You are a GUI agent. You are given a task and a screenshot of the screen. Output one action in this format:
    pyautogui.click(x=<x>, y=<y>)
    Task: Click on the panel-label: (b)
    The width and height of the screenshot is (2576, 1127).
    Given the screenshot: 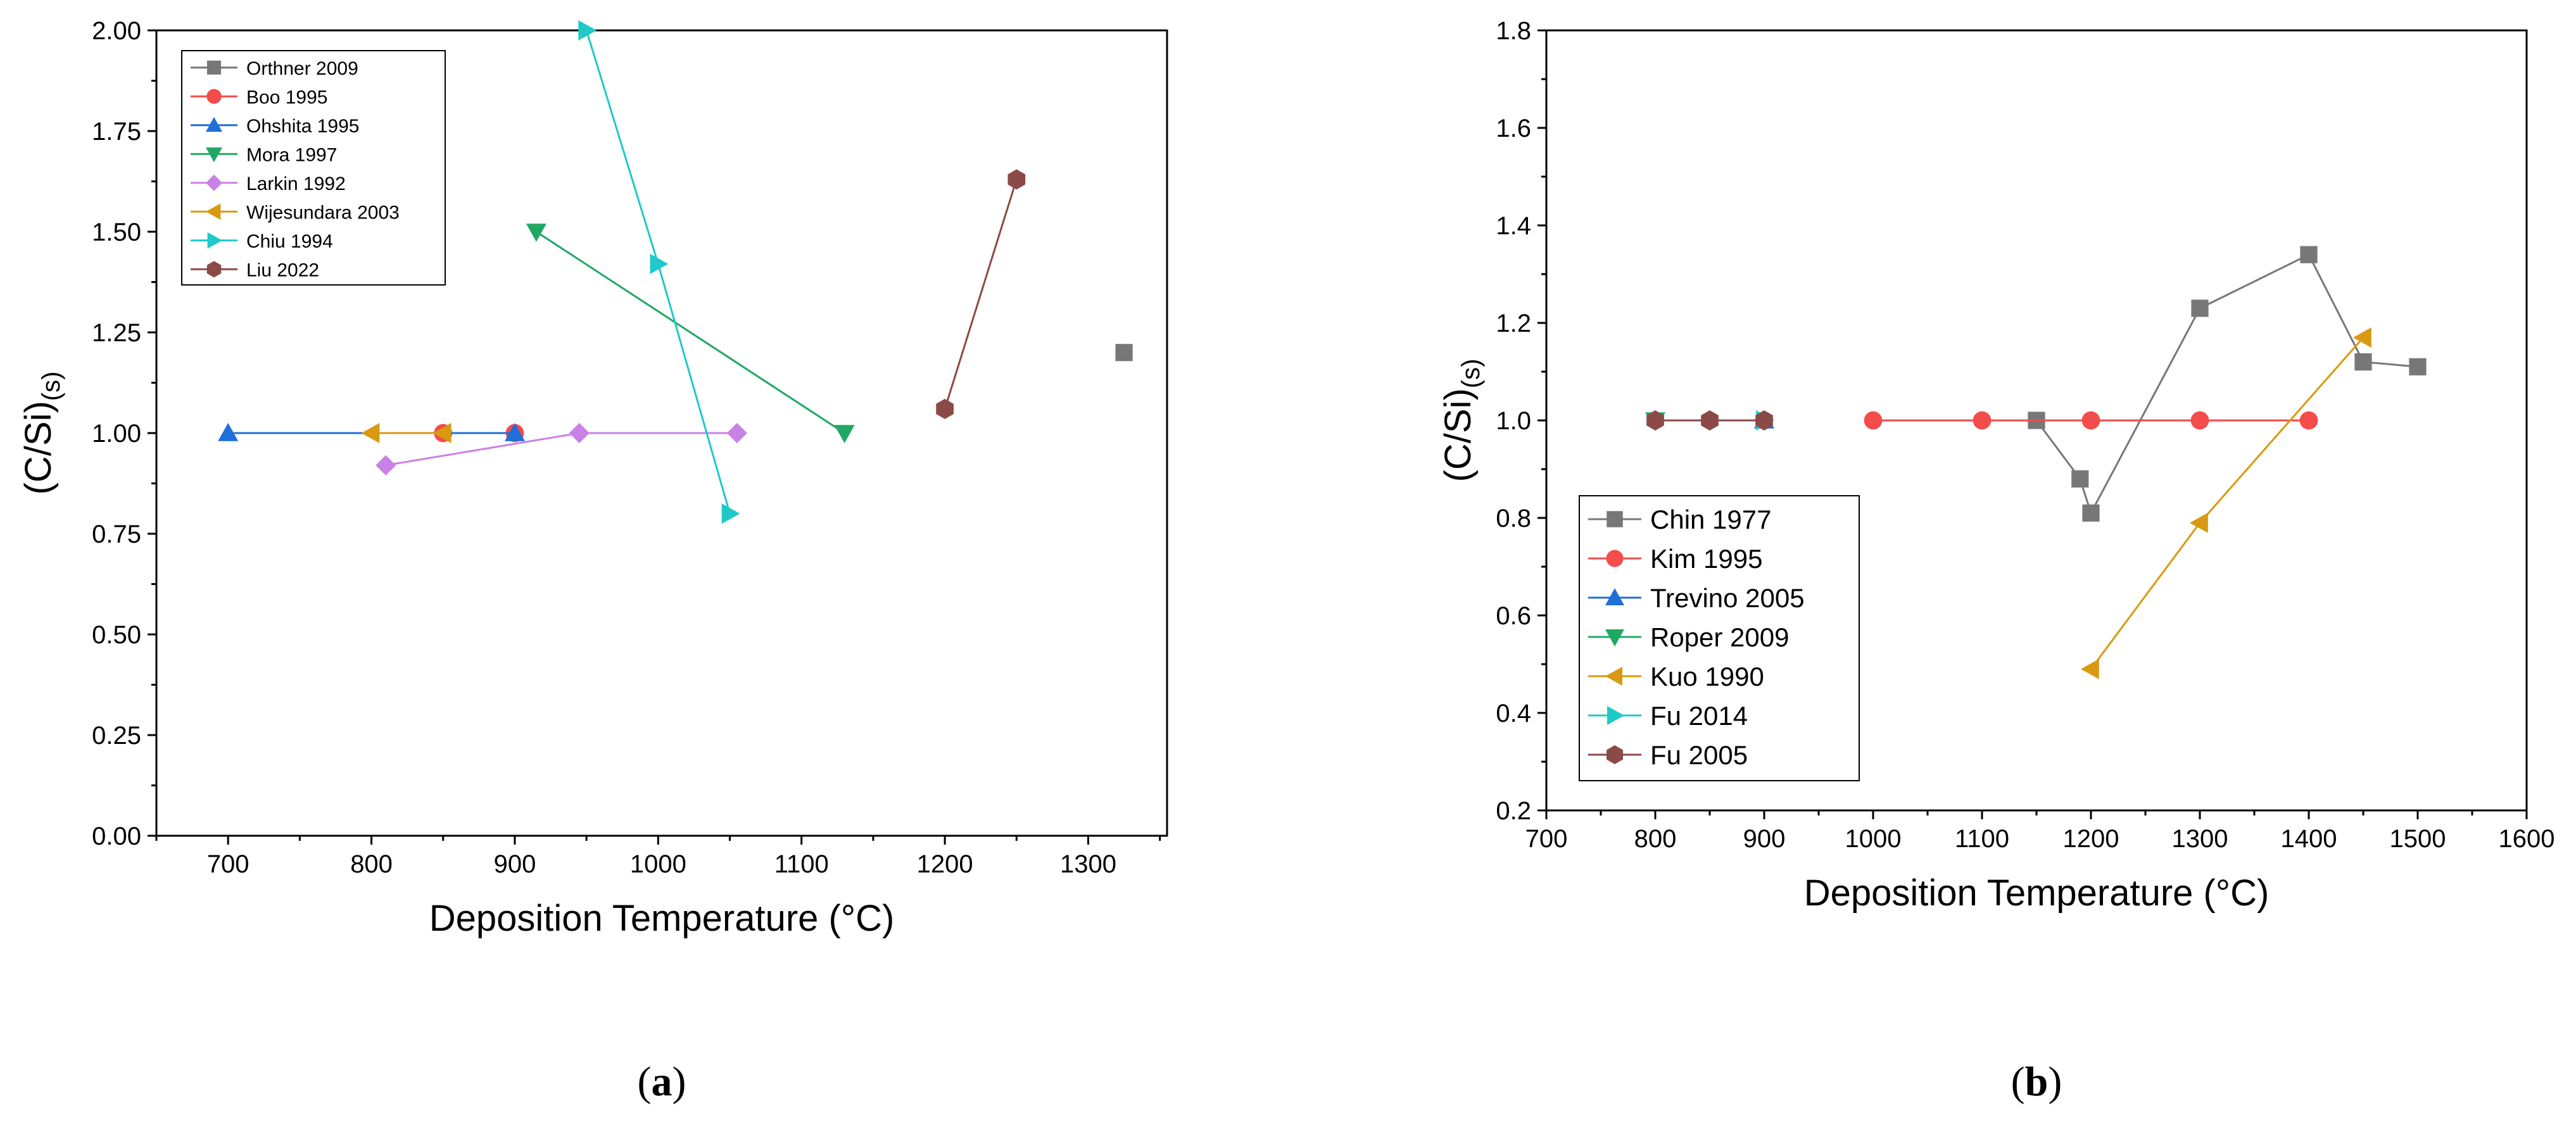 What is the action you would take?
    pyautogui.click(x=2036, y=1082)
    